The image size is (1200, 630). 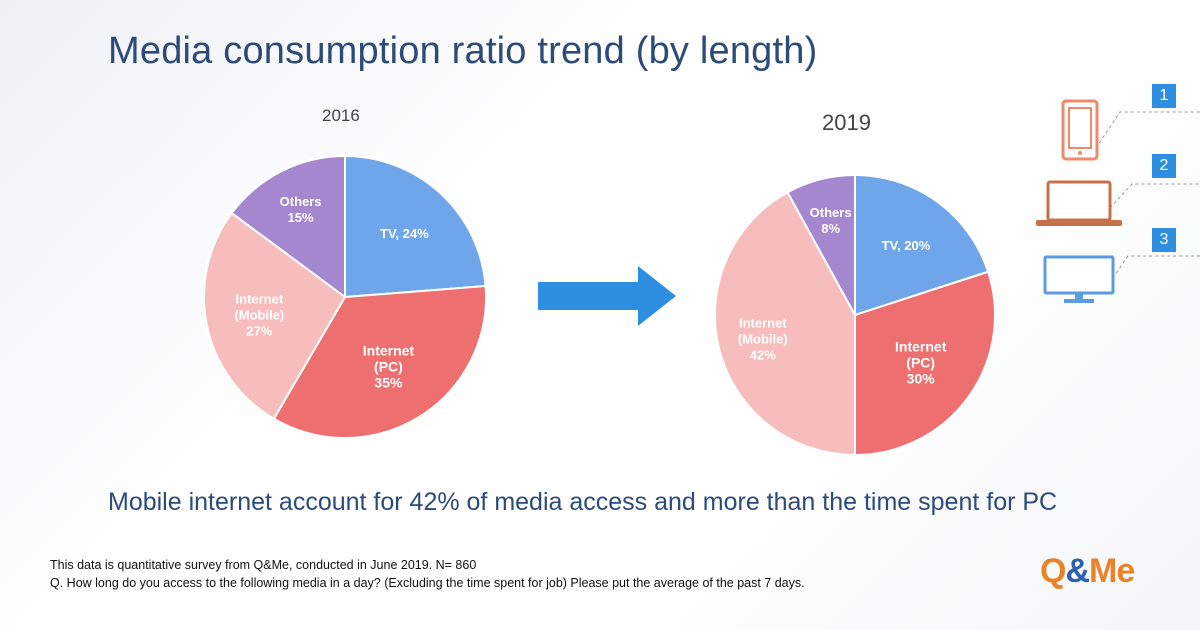 I want to click on pie-label-2016-others: Others 15%, so click(x=301, y=209).